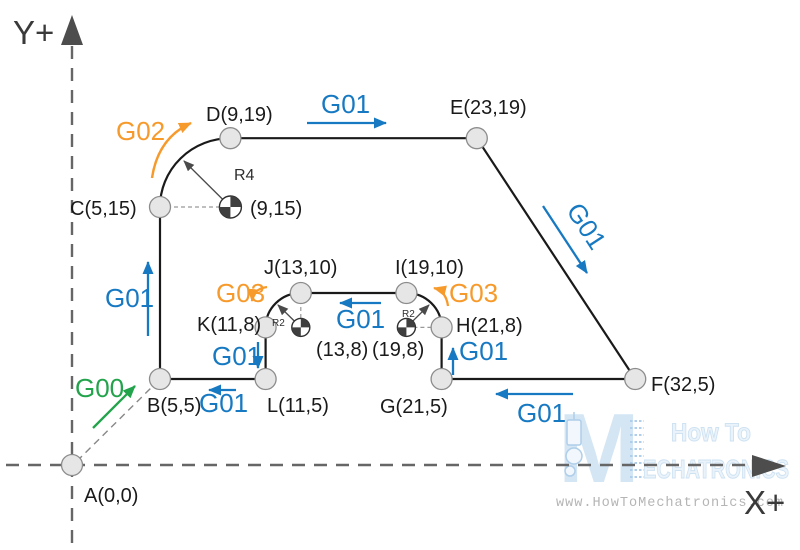  What do you see at coordinates (489, 326) in the screenshot?
I see `point-label-h: H(21,8)` at bounding box center [489, 326].